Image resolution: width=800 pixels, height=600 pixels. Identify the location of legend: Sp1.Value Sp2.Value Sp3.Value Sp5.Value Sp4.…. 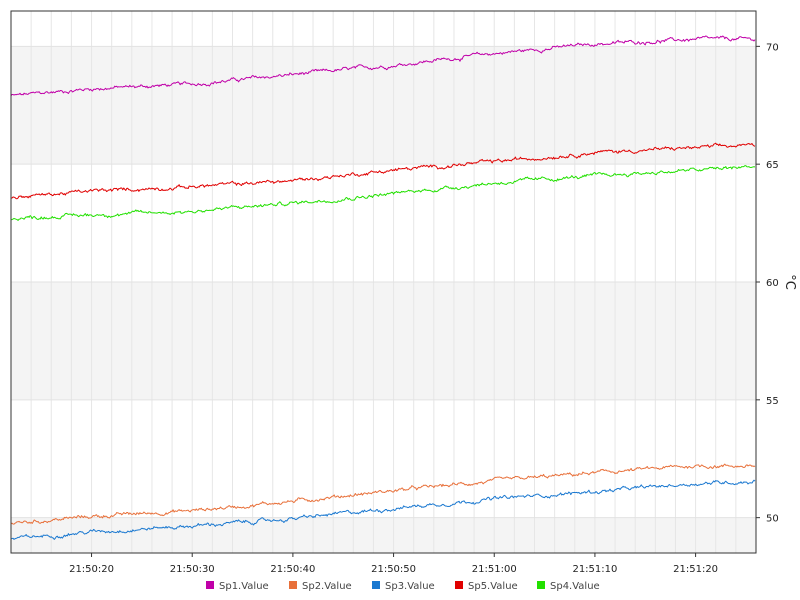
(403, 586).